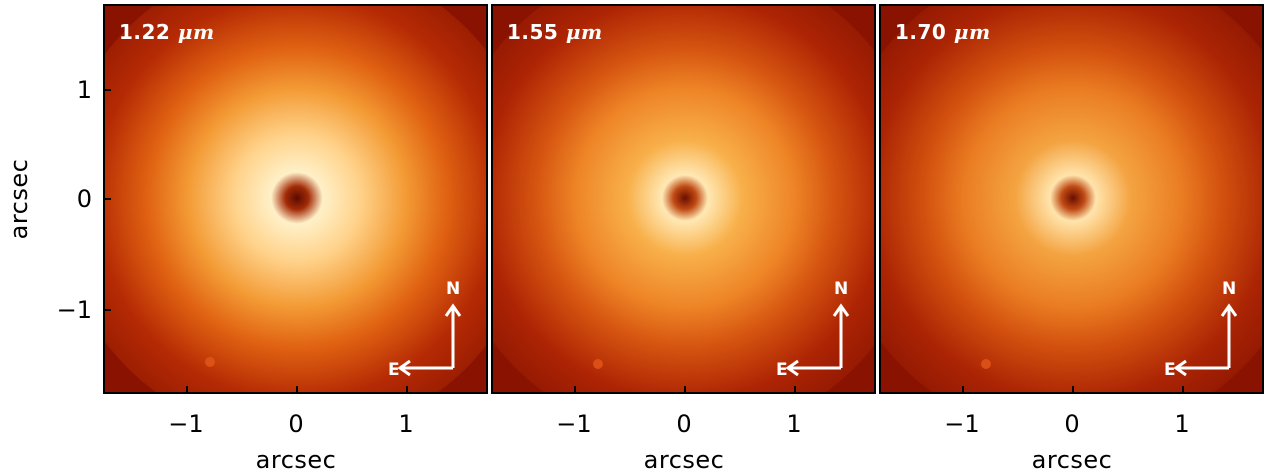  What do you see at coordinates (74, 310) in the screenshot?
I see `y-tick-label: −1` at bounding box center [74, 310].